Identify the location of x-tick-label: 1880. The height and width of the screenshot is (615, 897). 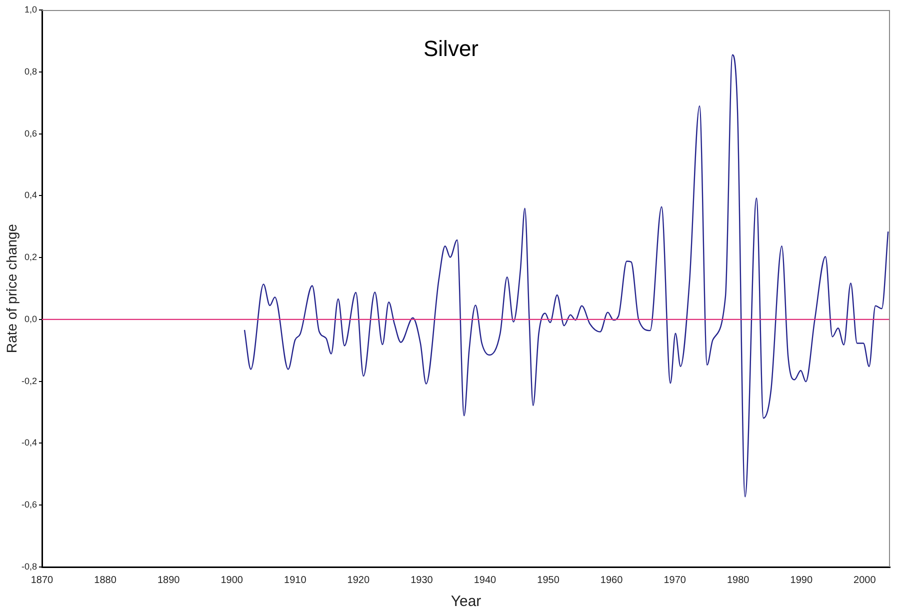
(105, 580).